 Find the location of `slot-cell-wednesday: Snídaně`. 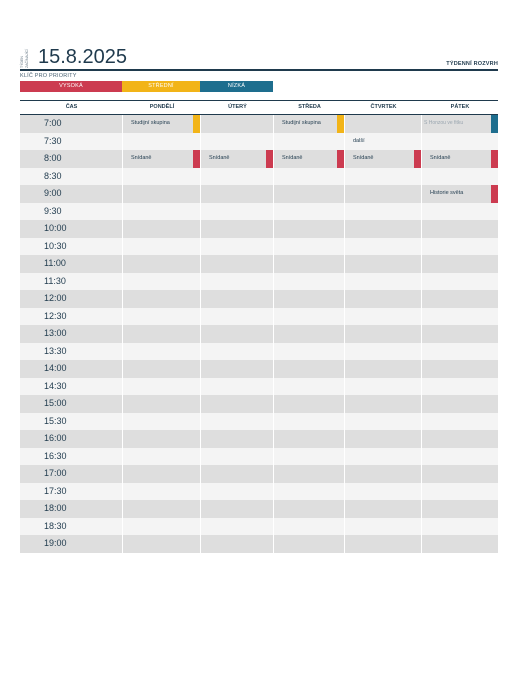

slot-cell-wednesday: Snídaně is located at coordinates (309, 159).